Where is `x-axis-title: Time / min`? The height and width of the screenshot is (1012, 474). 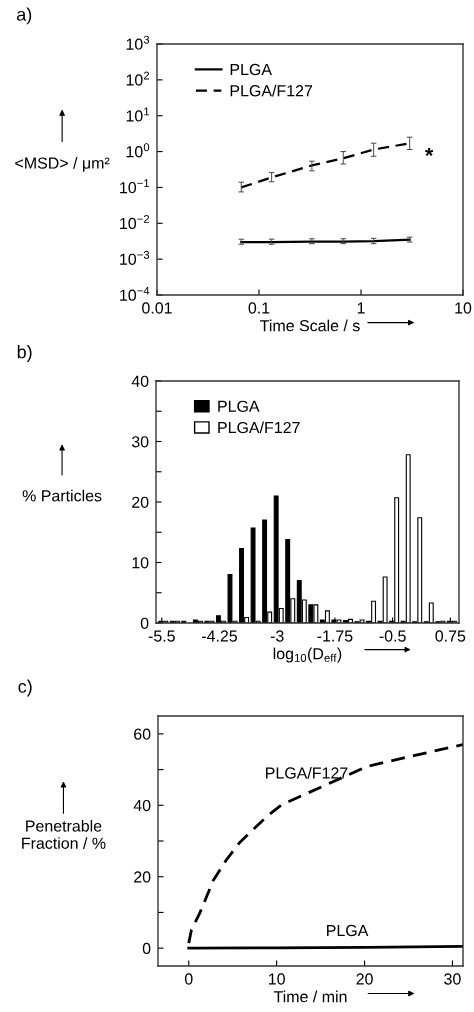 x-axis-title: Time / min is located at coordinates (310, 996).